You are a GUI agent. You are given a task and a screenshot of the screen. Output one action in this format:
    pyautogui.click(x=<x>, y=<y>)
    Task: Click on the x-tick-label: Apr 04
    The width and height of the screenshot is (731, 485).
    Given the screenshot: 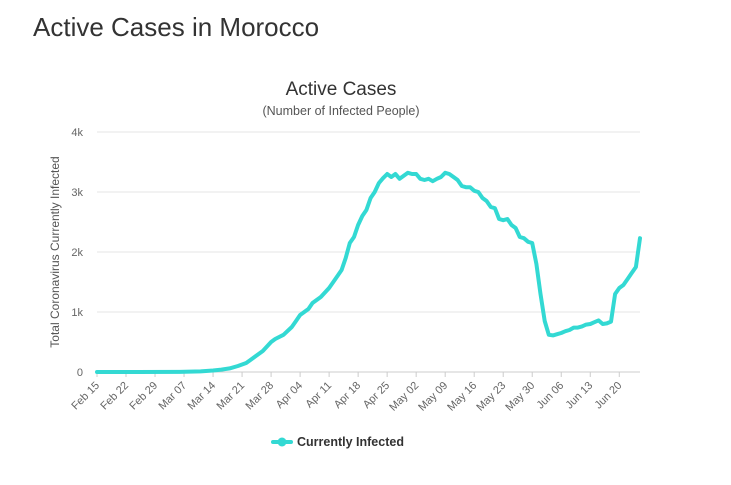 What is the action you would take?
    pyautogui.click(x=289, y=395)
    